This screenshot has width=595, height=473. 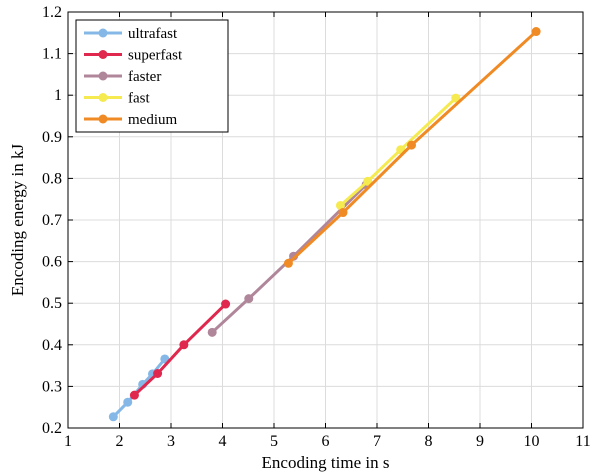 What do you see at coordinates (52, 303) in the screenshot?
I see `y-tick-label: 0.5` at bounding box center [52, 303].